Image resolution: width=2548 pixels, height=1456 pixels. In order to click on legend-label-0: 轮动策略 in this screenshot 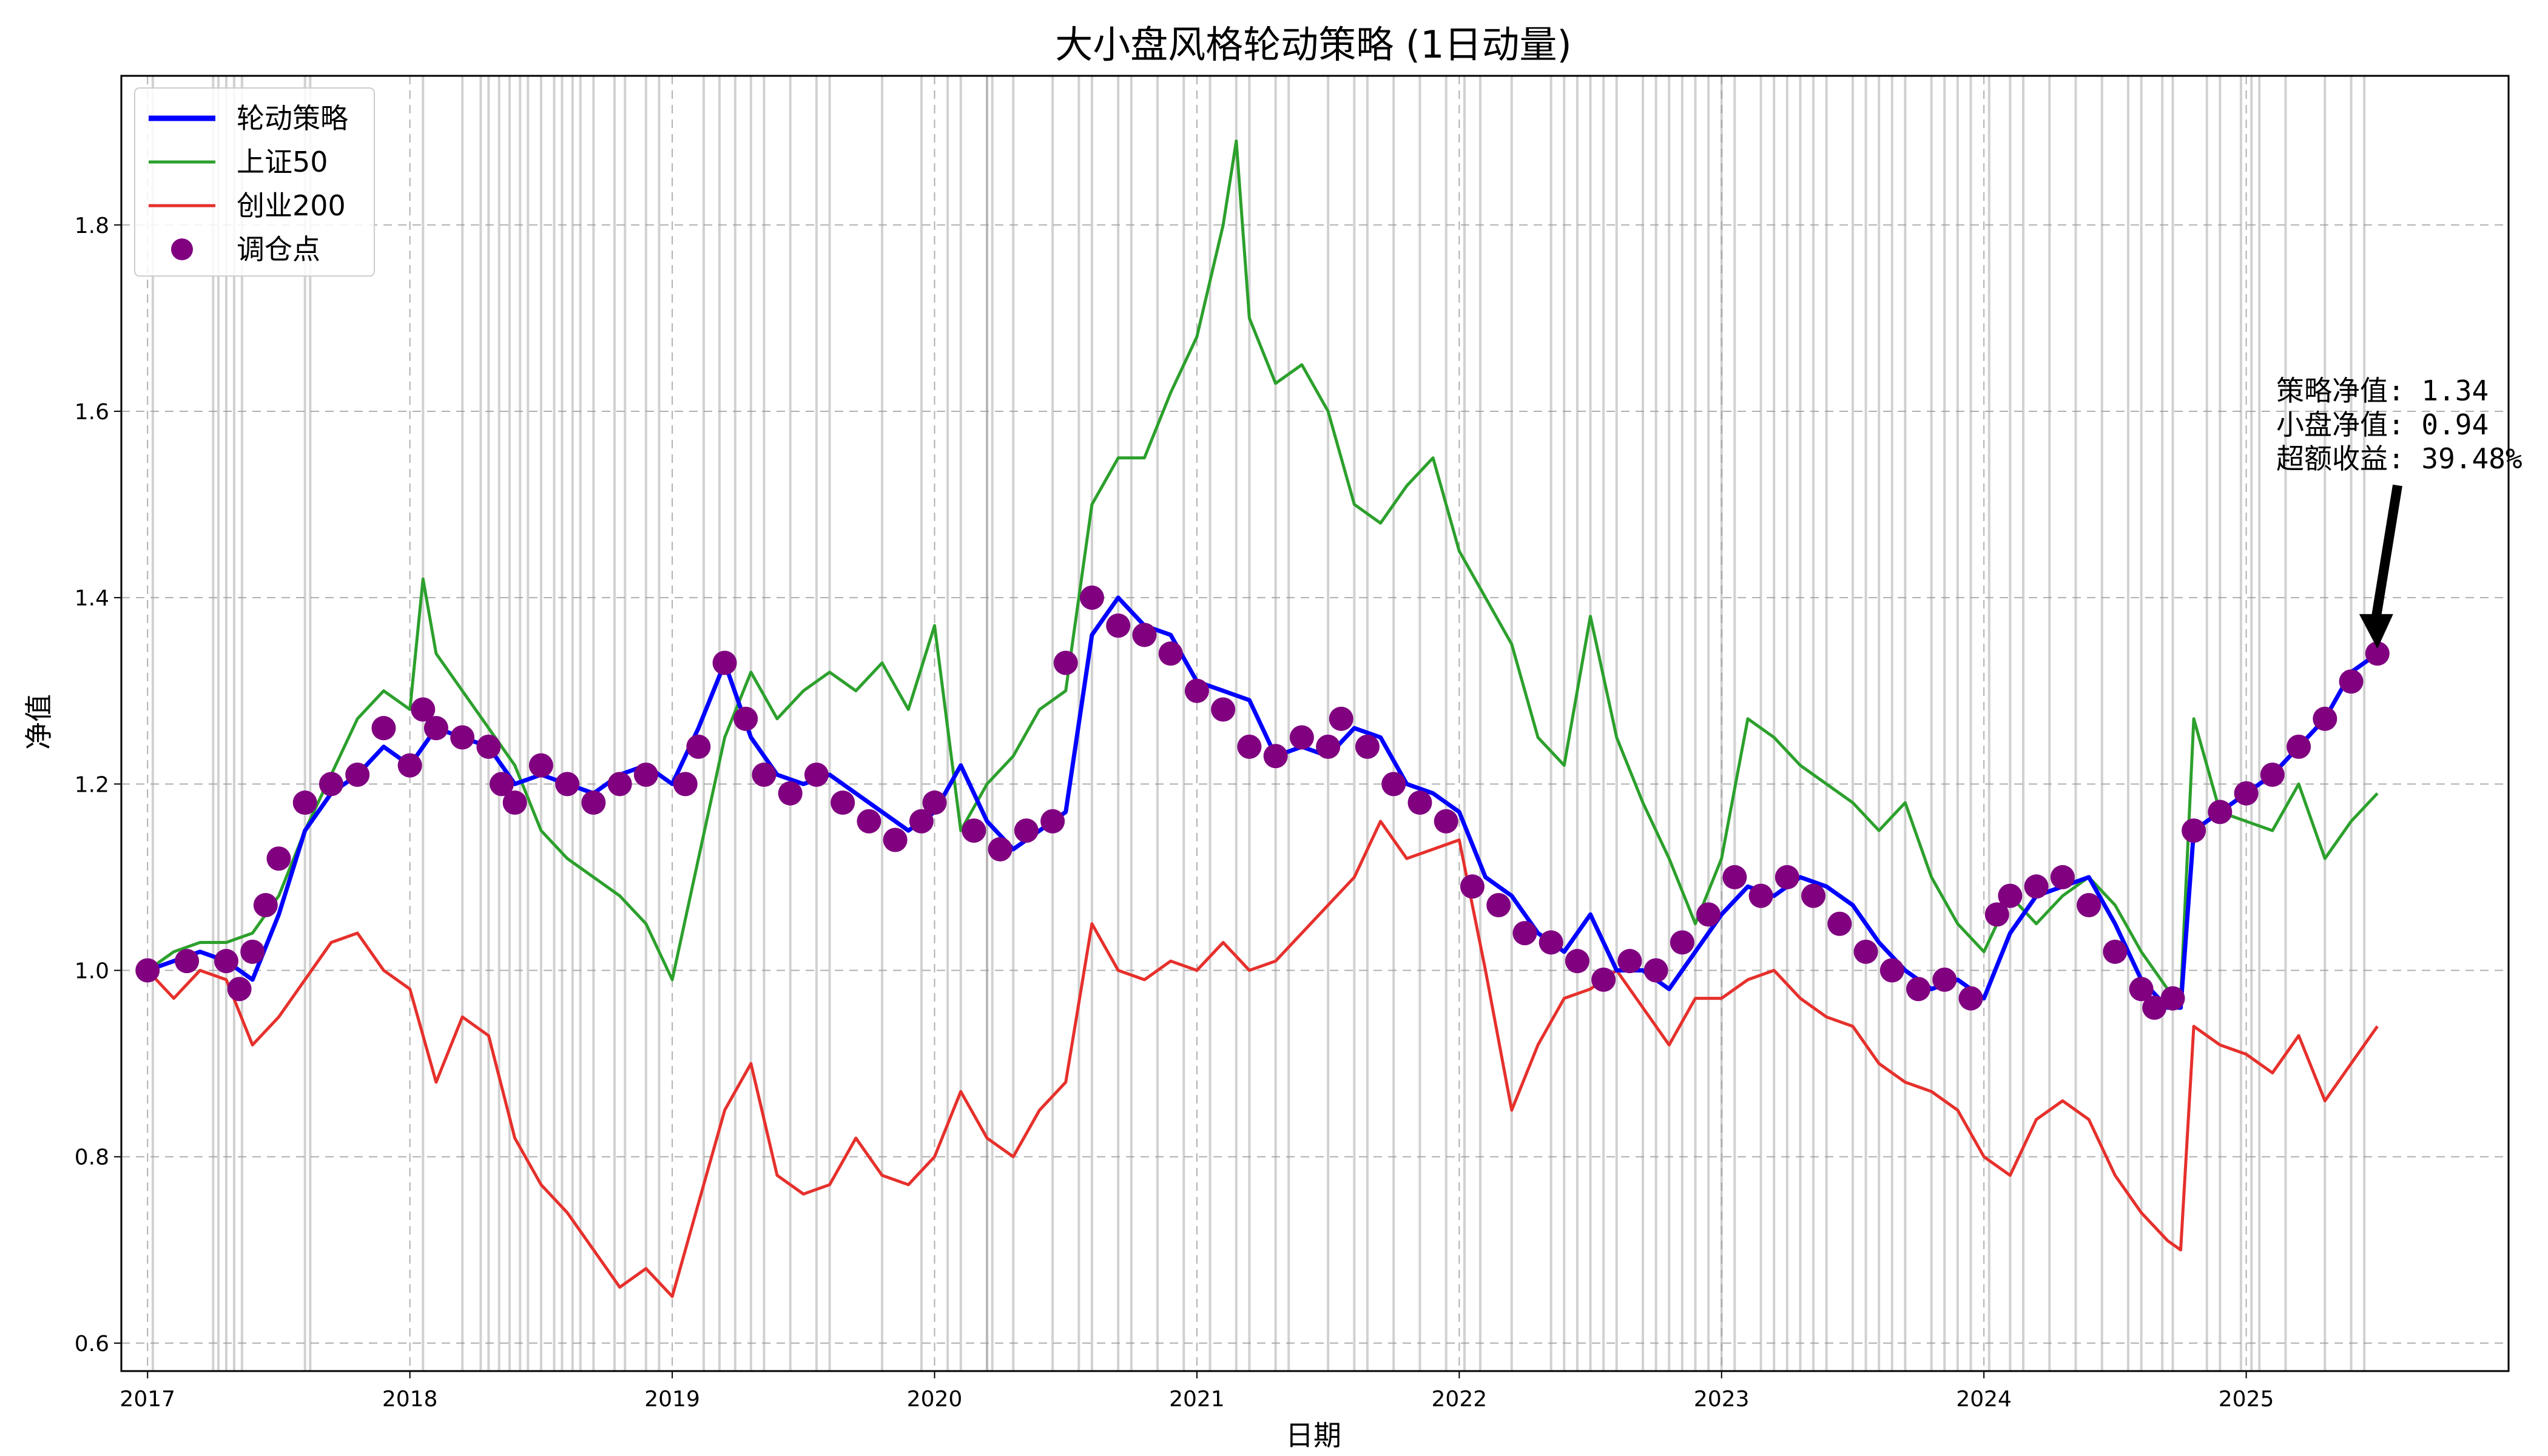, I will do `click(292, 118)`.